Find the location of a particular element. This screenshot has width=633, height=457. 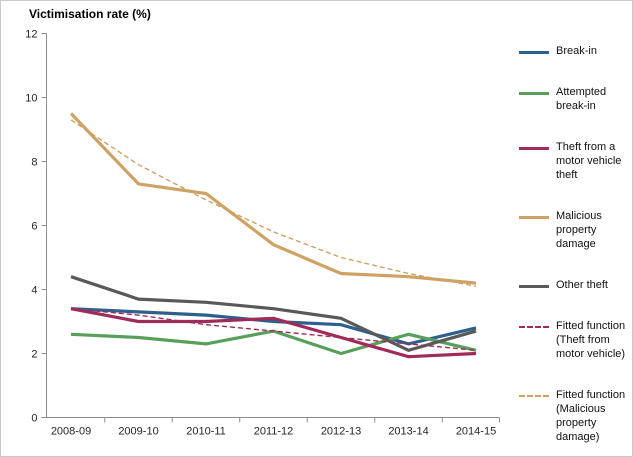

series-line-fitted-function-theft-from-motor-vehicle is located at coordinates (273, 329).